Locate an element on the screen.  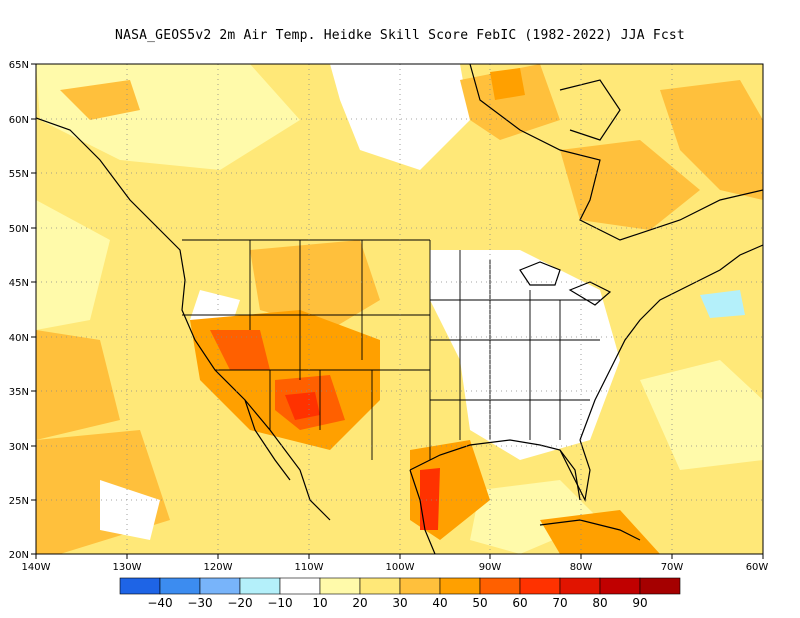
lat-label: 20N is located at coordinates (19, 555).